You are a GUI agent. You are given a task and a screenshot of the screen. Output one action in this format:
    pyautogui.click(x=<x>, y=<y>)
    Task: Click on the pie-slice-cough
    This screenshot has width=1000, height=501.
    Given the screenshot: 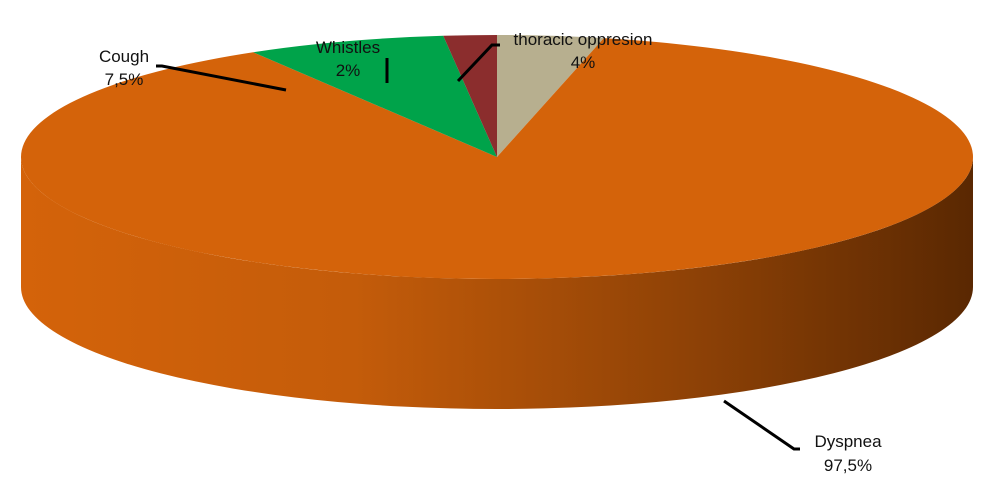 What is the action you would take?
    pyautogui.click(x=375, y=96)
    